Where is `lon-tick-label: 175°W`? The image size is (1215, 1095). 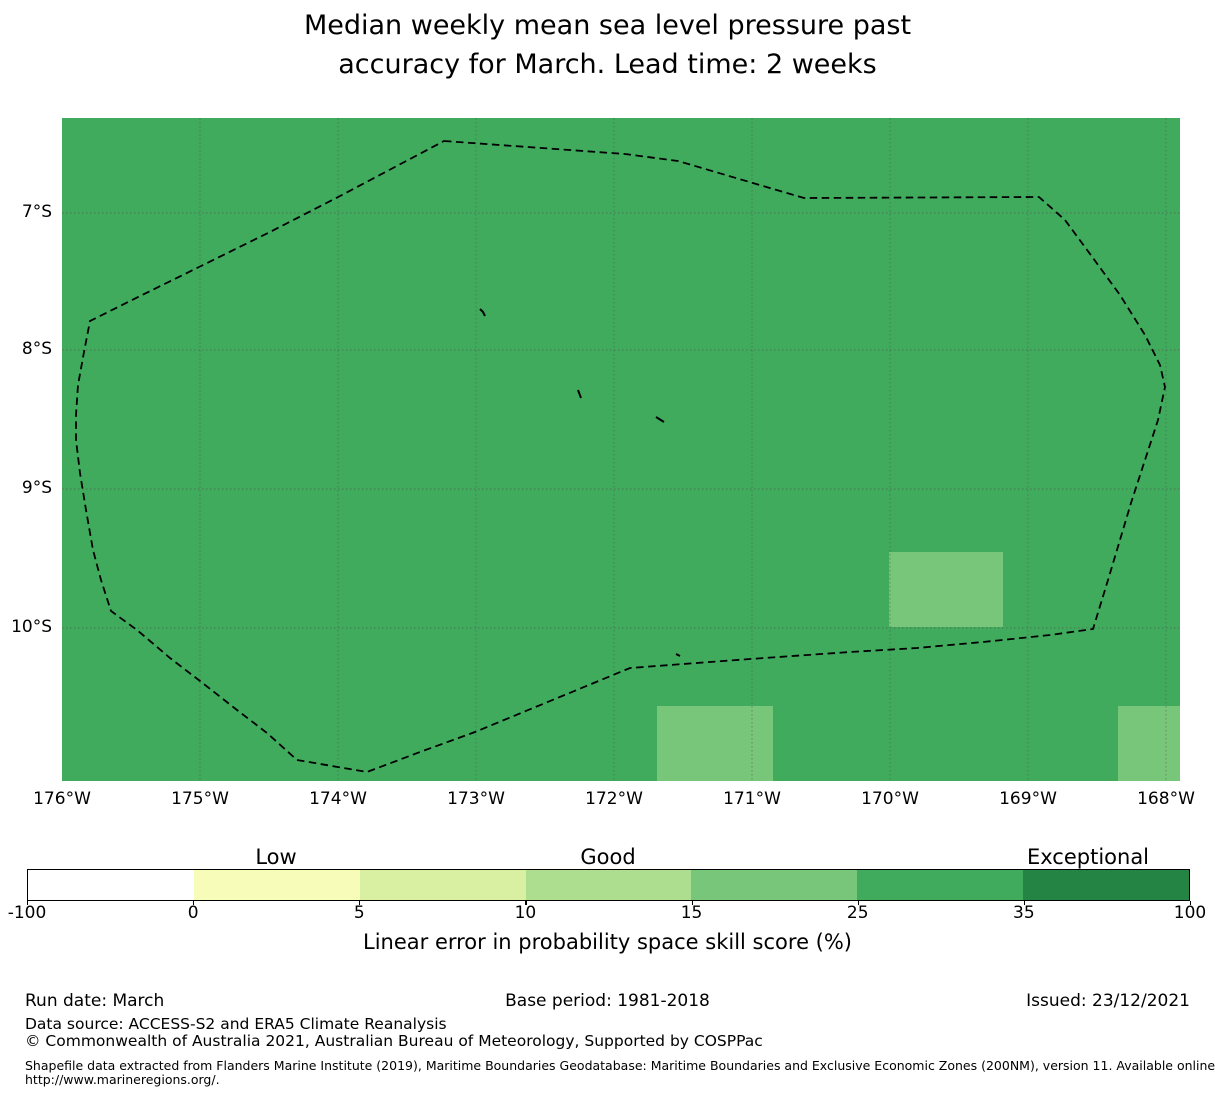 lon-tick-label: 175°W is located at coordinates (200, 799).